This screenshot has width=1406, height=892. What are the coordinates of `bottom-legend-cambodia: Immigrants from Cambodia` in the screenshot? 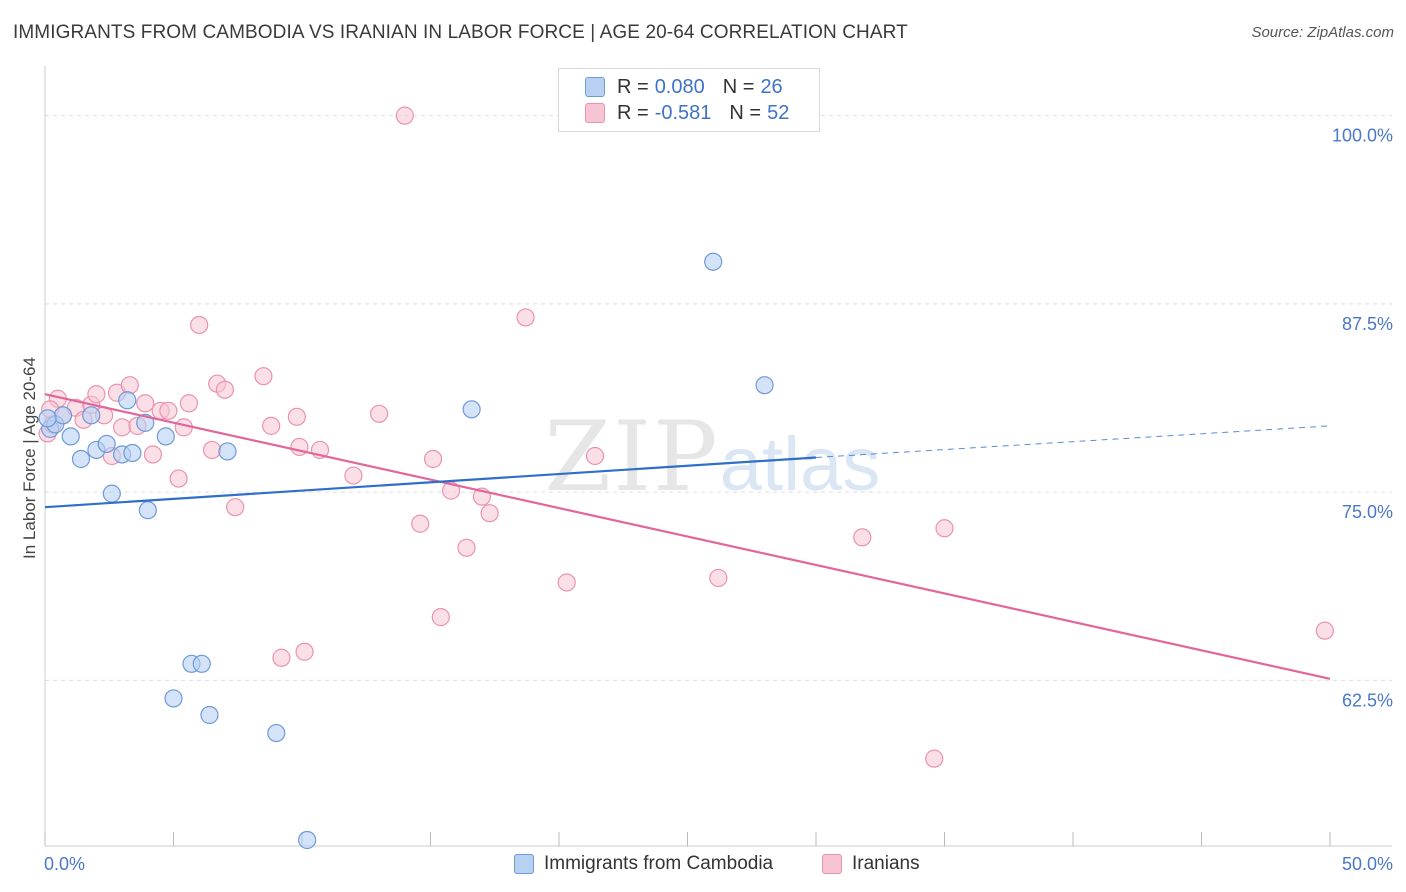 It's located at (643, 864).